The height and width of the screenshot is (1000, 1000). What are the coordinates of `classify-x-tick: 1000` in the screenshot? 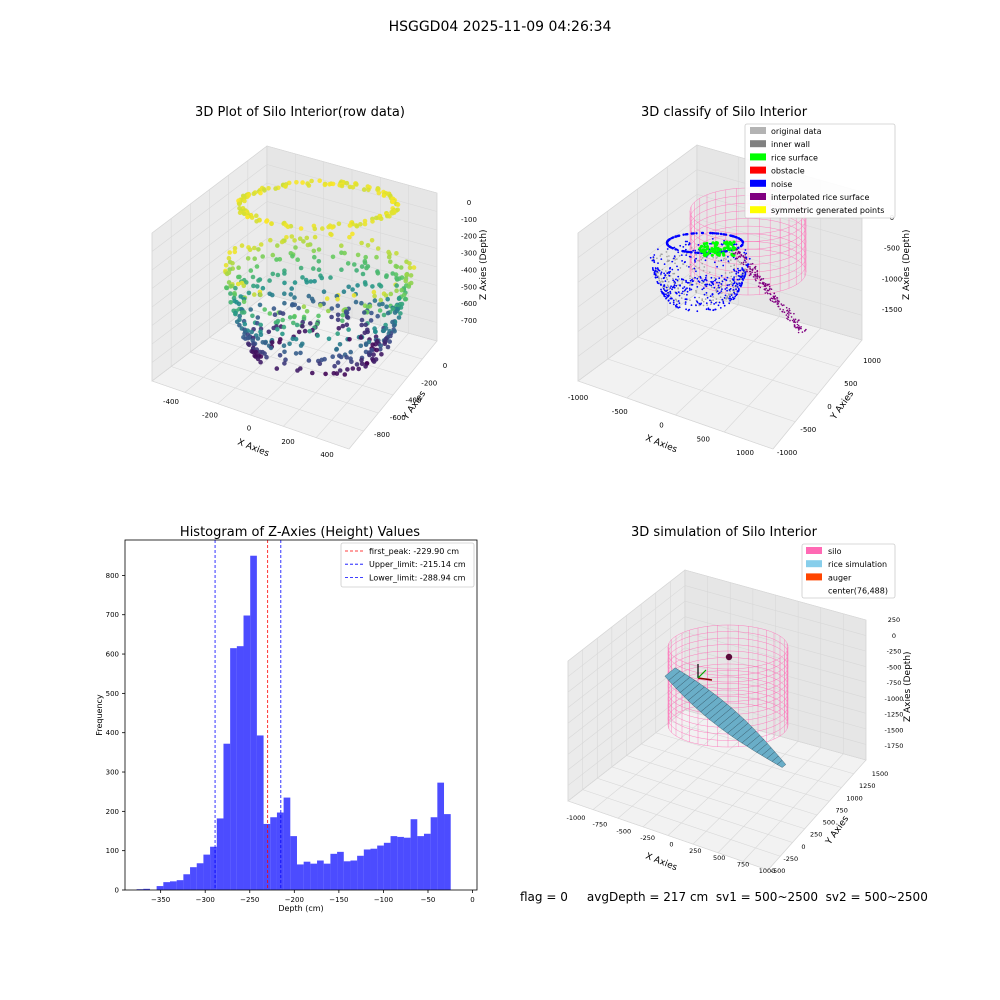 It's located at (745, 453).